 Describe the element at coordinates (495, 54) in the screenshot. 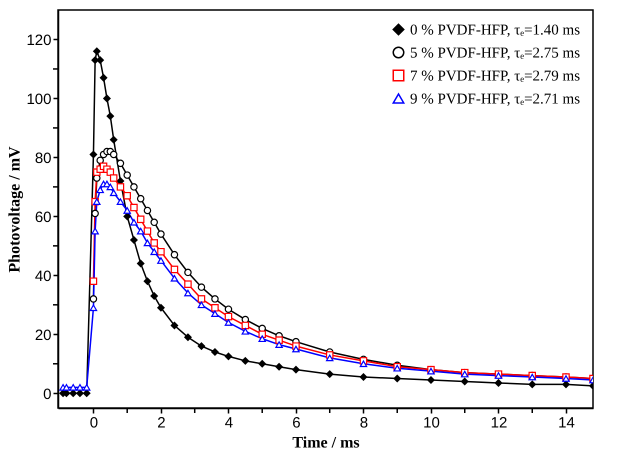

I see `legend-label: 5 % PVDF-HFP, τₑ=2.75 ms` at that location.